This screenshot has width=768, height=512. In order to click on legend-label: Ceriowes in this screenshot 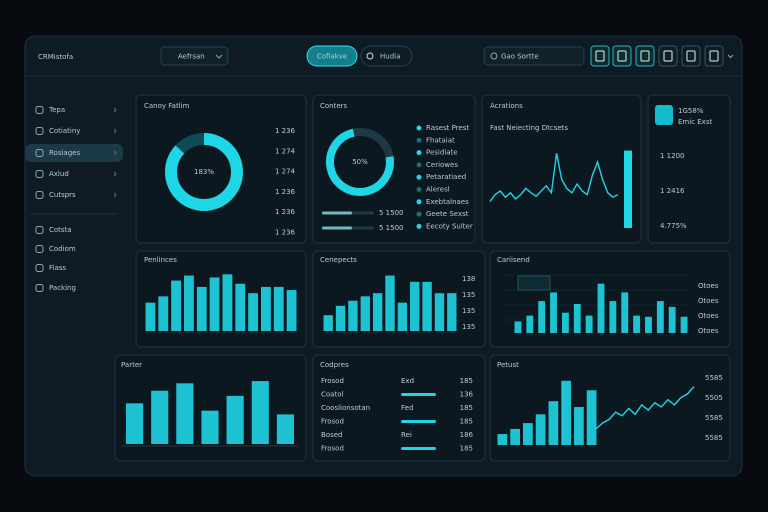, I will do `click(442, 165)`.